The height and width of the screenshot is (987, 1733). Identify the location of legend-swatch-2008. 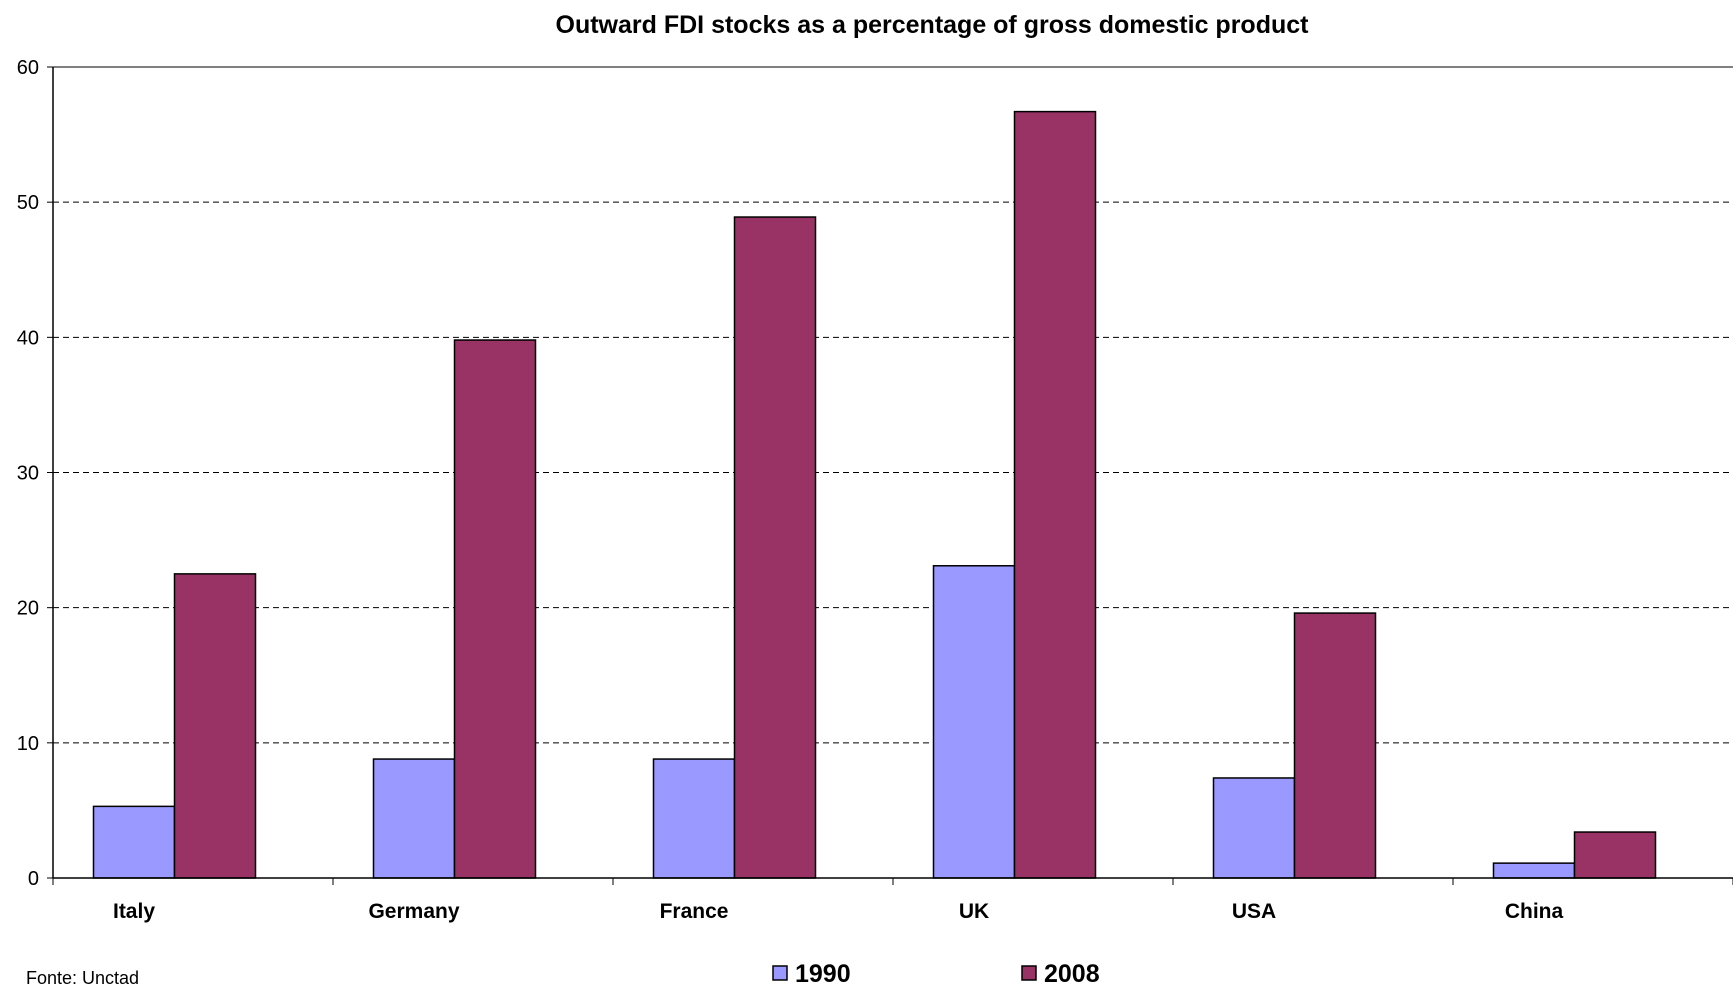
(1029, 973).